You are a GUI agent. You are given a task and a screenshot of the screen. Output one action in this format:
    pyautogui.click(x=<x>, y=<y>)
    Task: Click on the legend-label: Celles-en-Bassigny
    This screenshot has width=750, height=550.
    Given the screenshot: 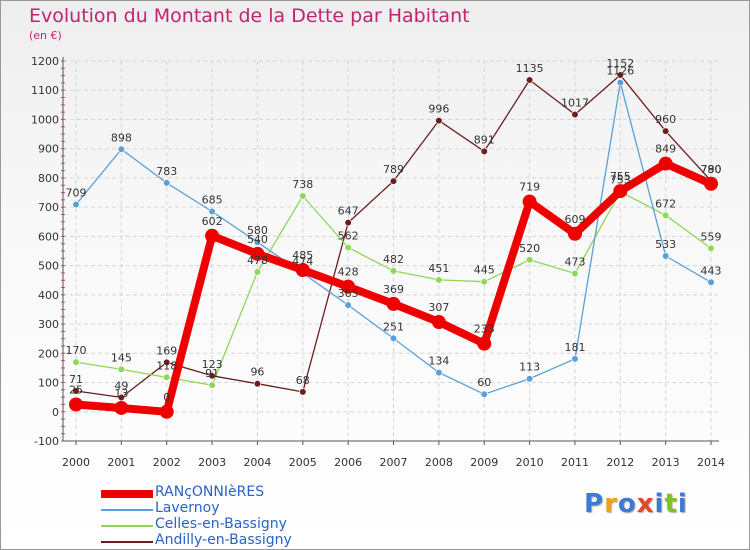 What is the action you would take?
    pyautogui.click(x=221, y=524)
    